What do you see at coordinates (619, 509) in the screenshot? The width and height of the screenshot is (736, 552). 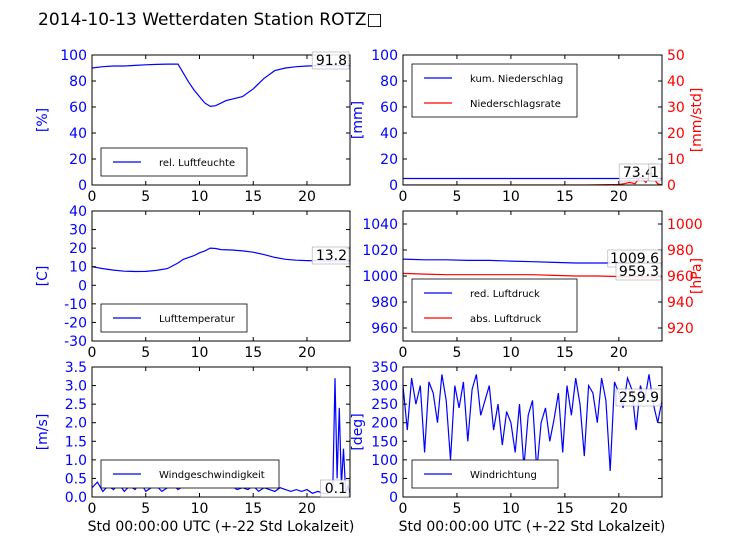 I see `winddir-xtick-label: 20` at bounding box center [619, 509].